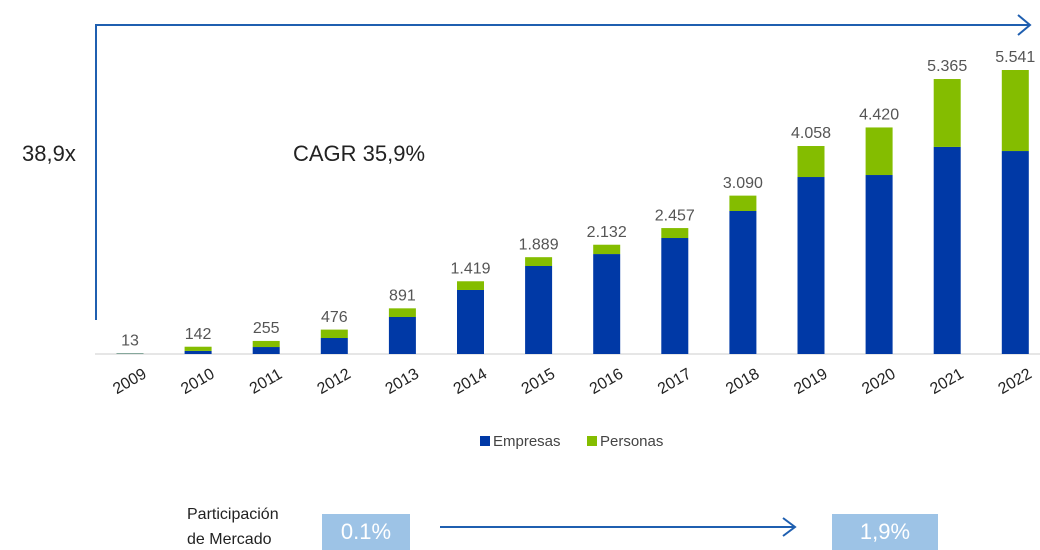 The image size is (1040, 550). Describe the element at coordinates (538, 381) in the screenshot. I see `x-tick-label: 2015` at that location.